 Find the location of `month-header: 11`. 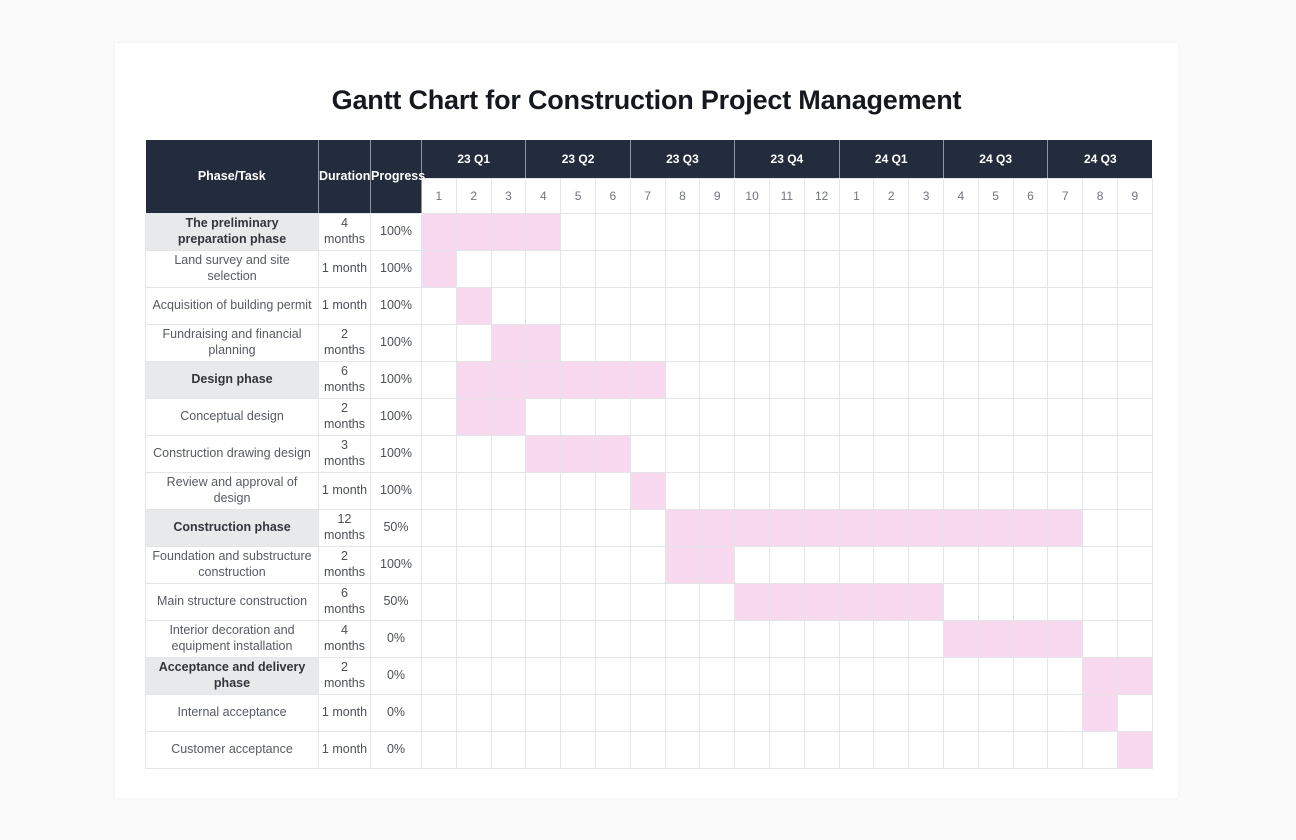

month-header: 11 is located at coordinates (786, 195).